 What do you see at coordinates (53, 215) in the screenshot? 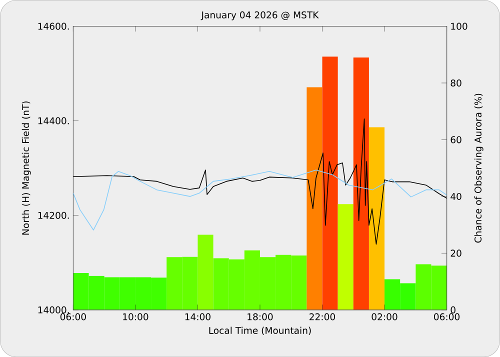
I see `y-tick-label: 14200.` at bounding box center [53, 215].